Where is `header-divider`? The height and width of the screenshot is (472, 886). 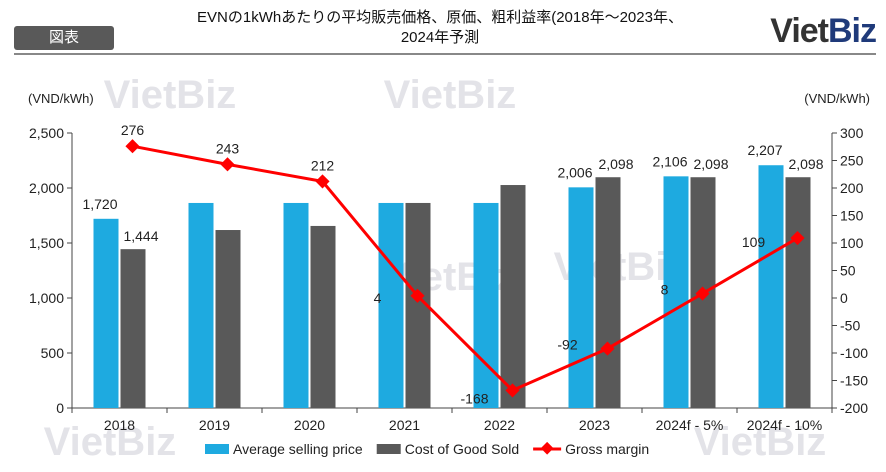 header-divider is located at coordinates (445, 54).